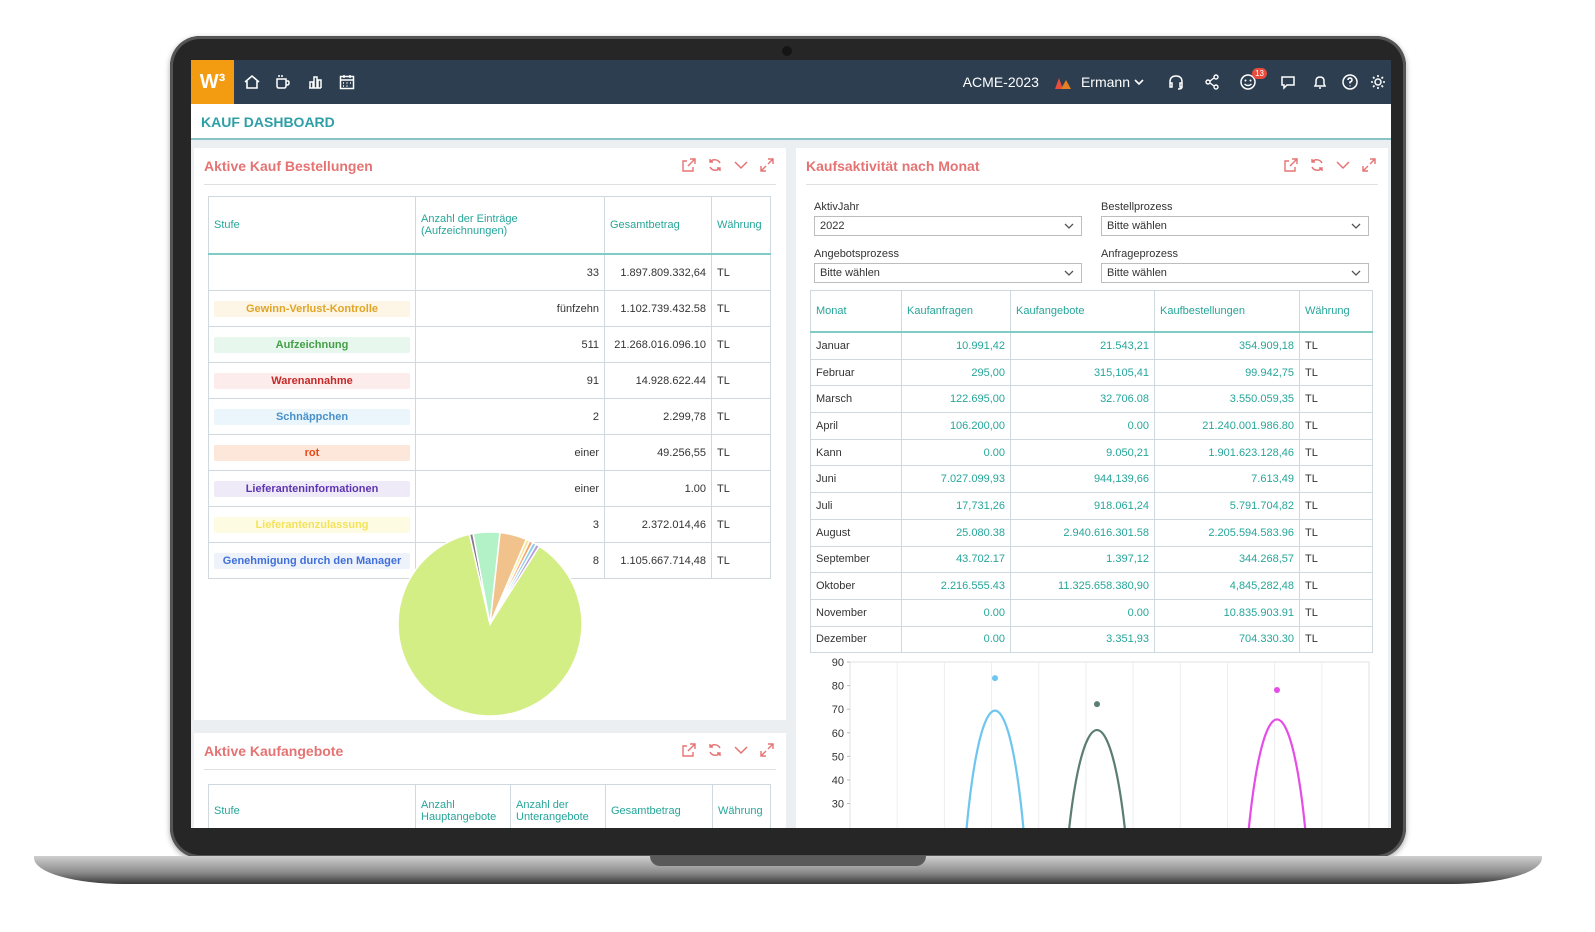 This screenshot has height=932, width=1595. What do you see at coordinates (1091, 345) in the screenshot?
I see `table-row: Januar 10.991,42 21.543,21 354.909,18 TL` at bounding box center [1091, 345].